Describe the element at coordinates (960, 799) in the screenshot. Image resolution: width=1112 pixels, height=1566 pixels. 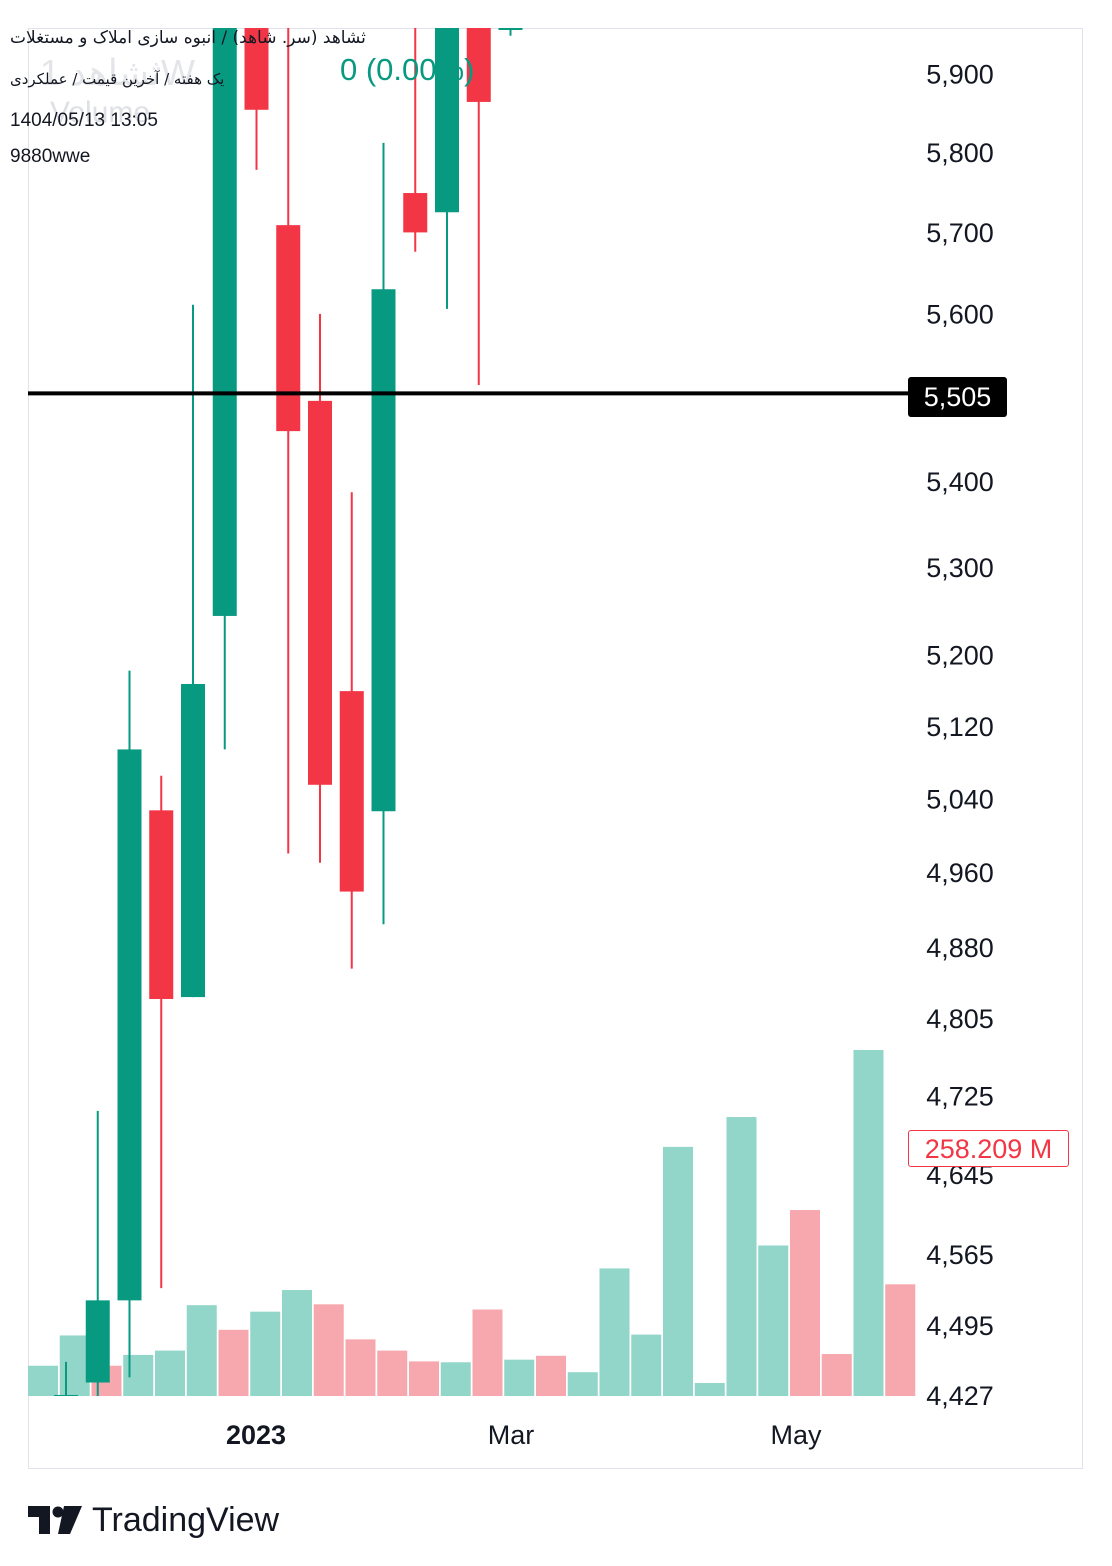
I see `y-tick-label: 5,040` at that location.